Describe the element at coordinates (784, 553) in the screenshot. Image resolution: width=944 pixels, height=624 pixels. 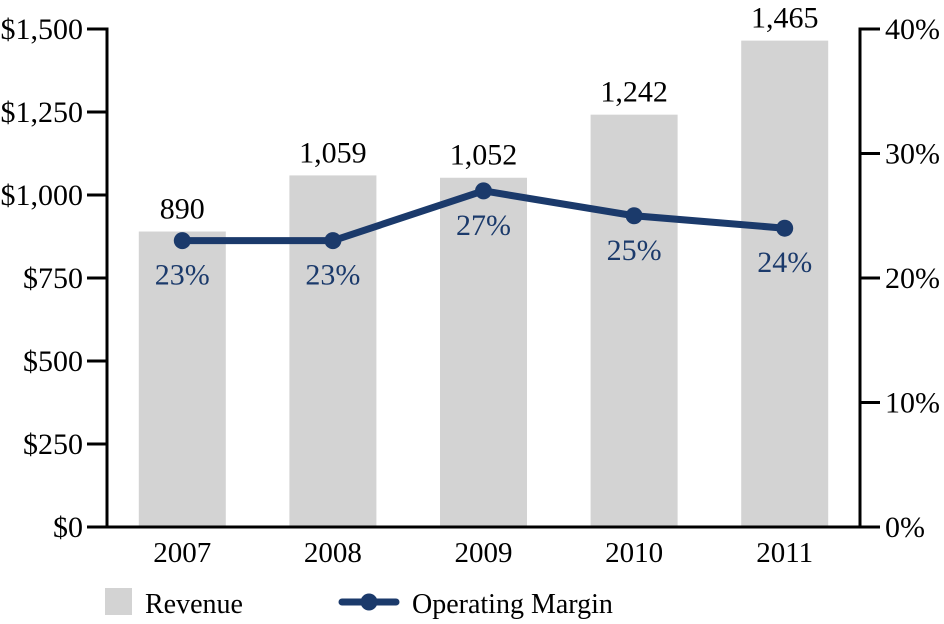
I see `x-axis-category-label: 2011` at that location.